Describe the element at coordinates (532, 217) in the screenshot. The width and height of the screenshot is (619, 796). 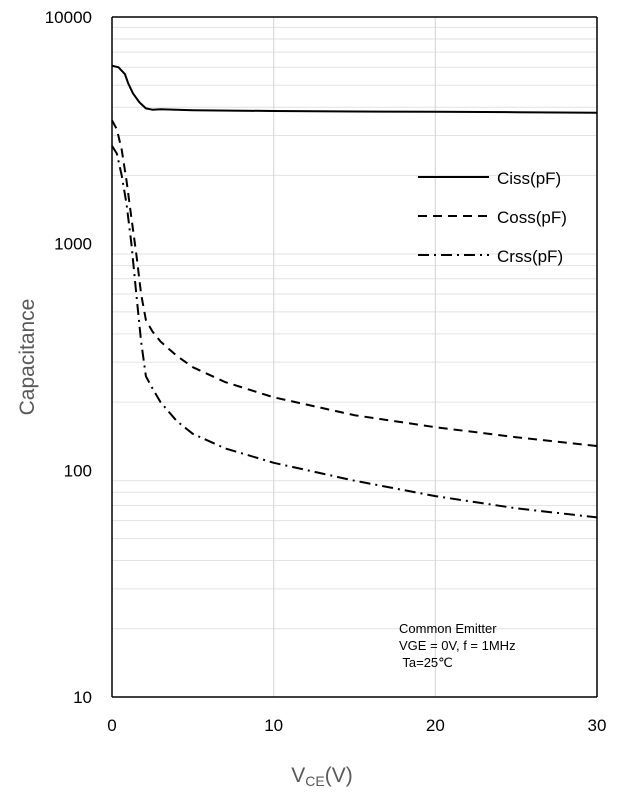
I see `legend-label-coss: Coss(pF)` at that location.